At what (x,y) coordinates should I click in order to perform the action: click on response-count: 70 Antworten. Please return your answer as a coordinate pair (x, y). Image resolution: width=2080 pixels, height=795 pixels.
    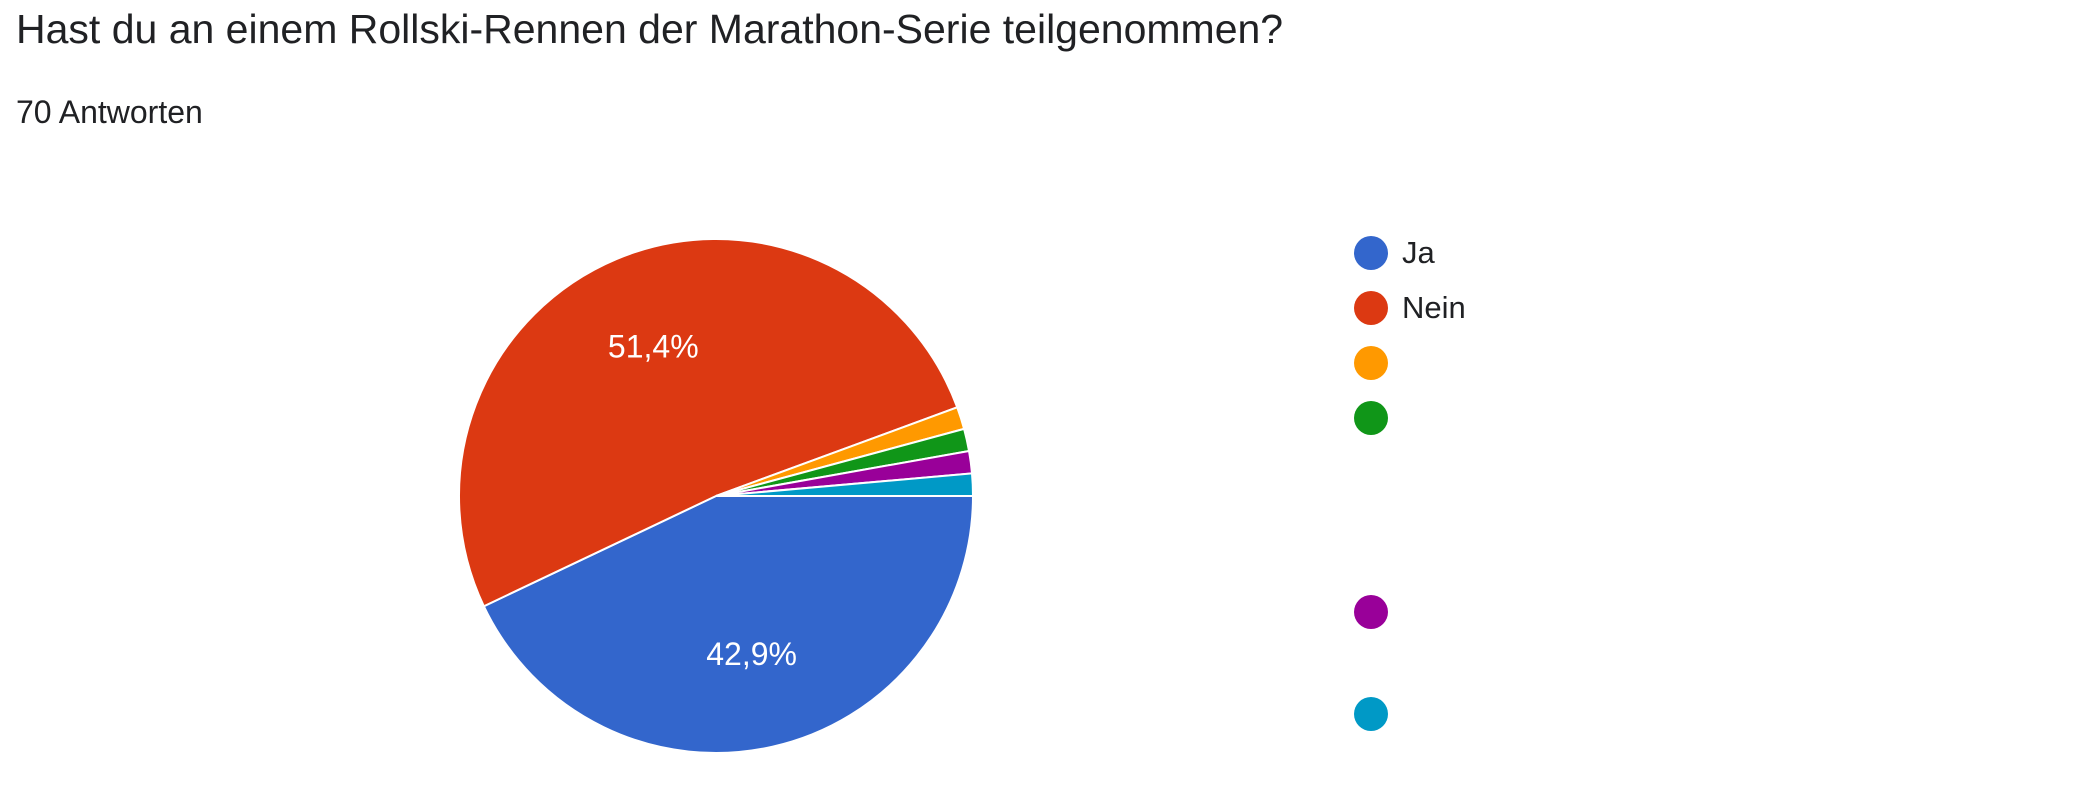
    Looking at the image, I should click on (109, 112).